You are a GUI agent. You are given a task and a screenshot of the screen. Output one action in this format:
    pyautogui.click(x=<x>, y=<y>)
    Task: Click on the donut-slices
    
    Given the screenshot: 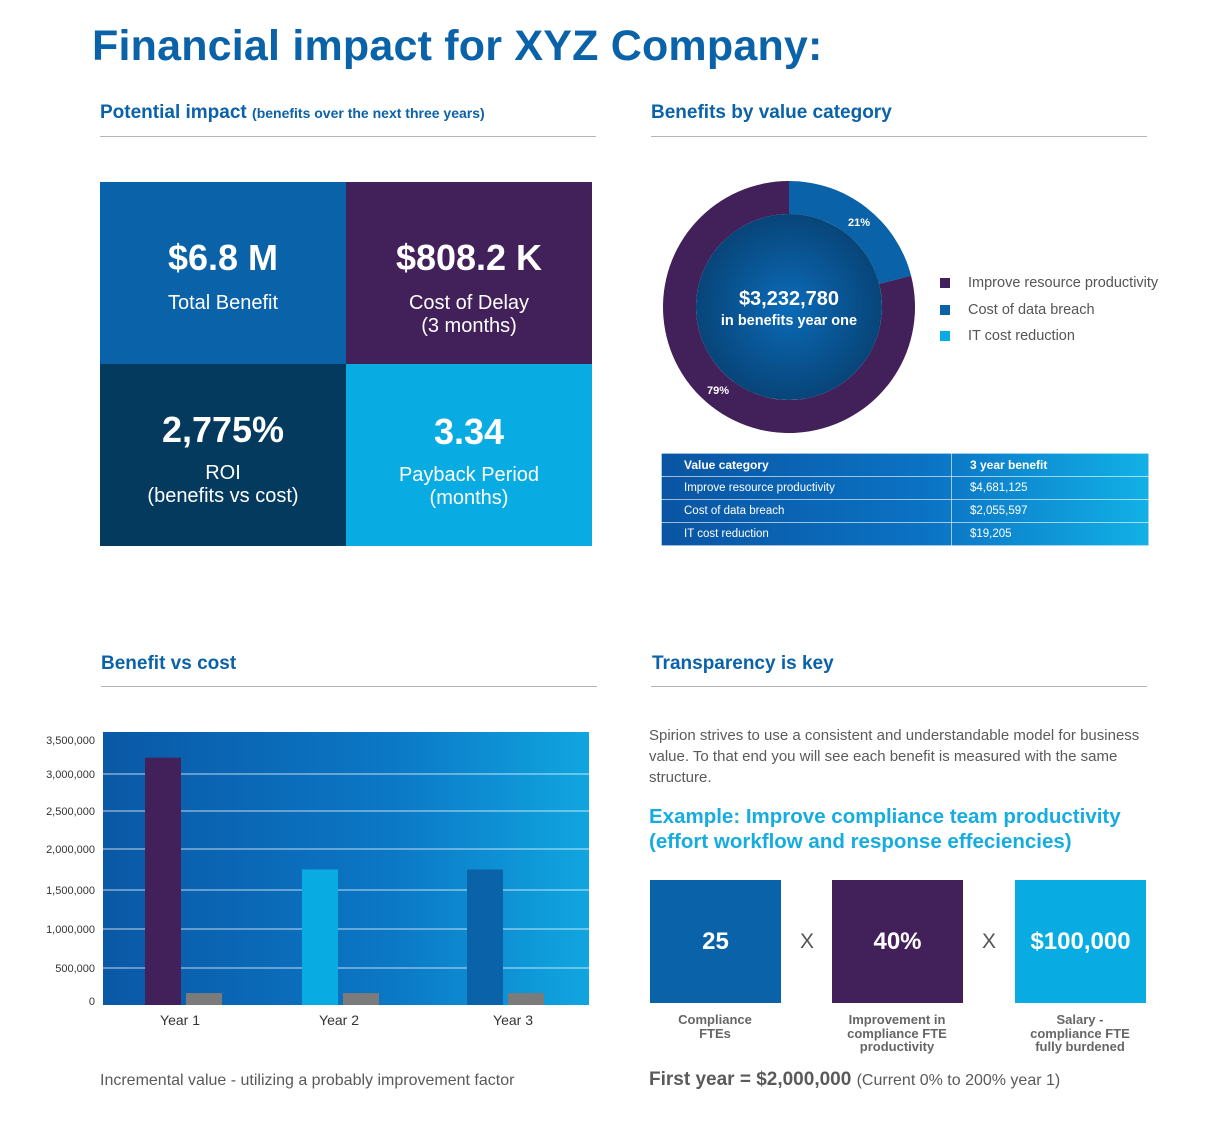 What is the action you would take?
    pyautogui.click(x=789, y=307)
    